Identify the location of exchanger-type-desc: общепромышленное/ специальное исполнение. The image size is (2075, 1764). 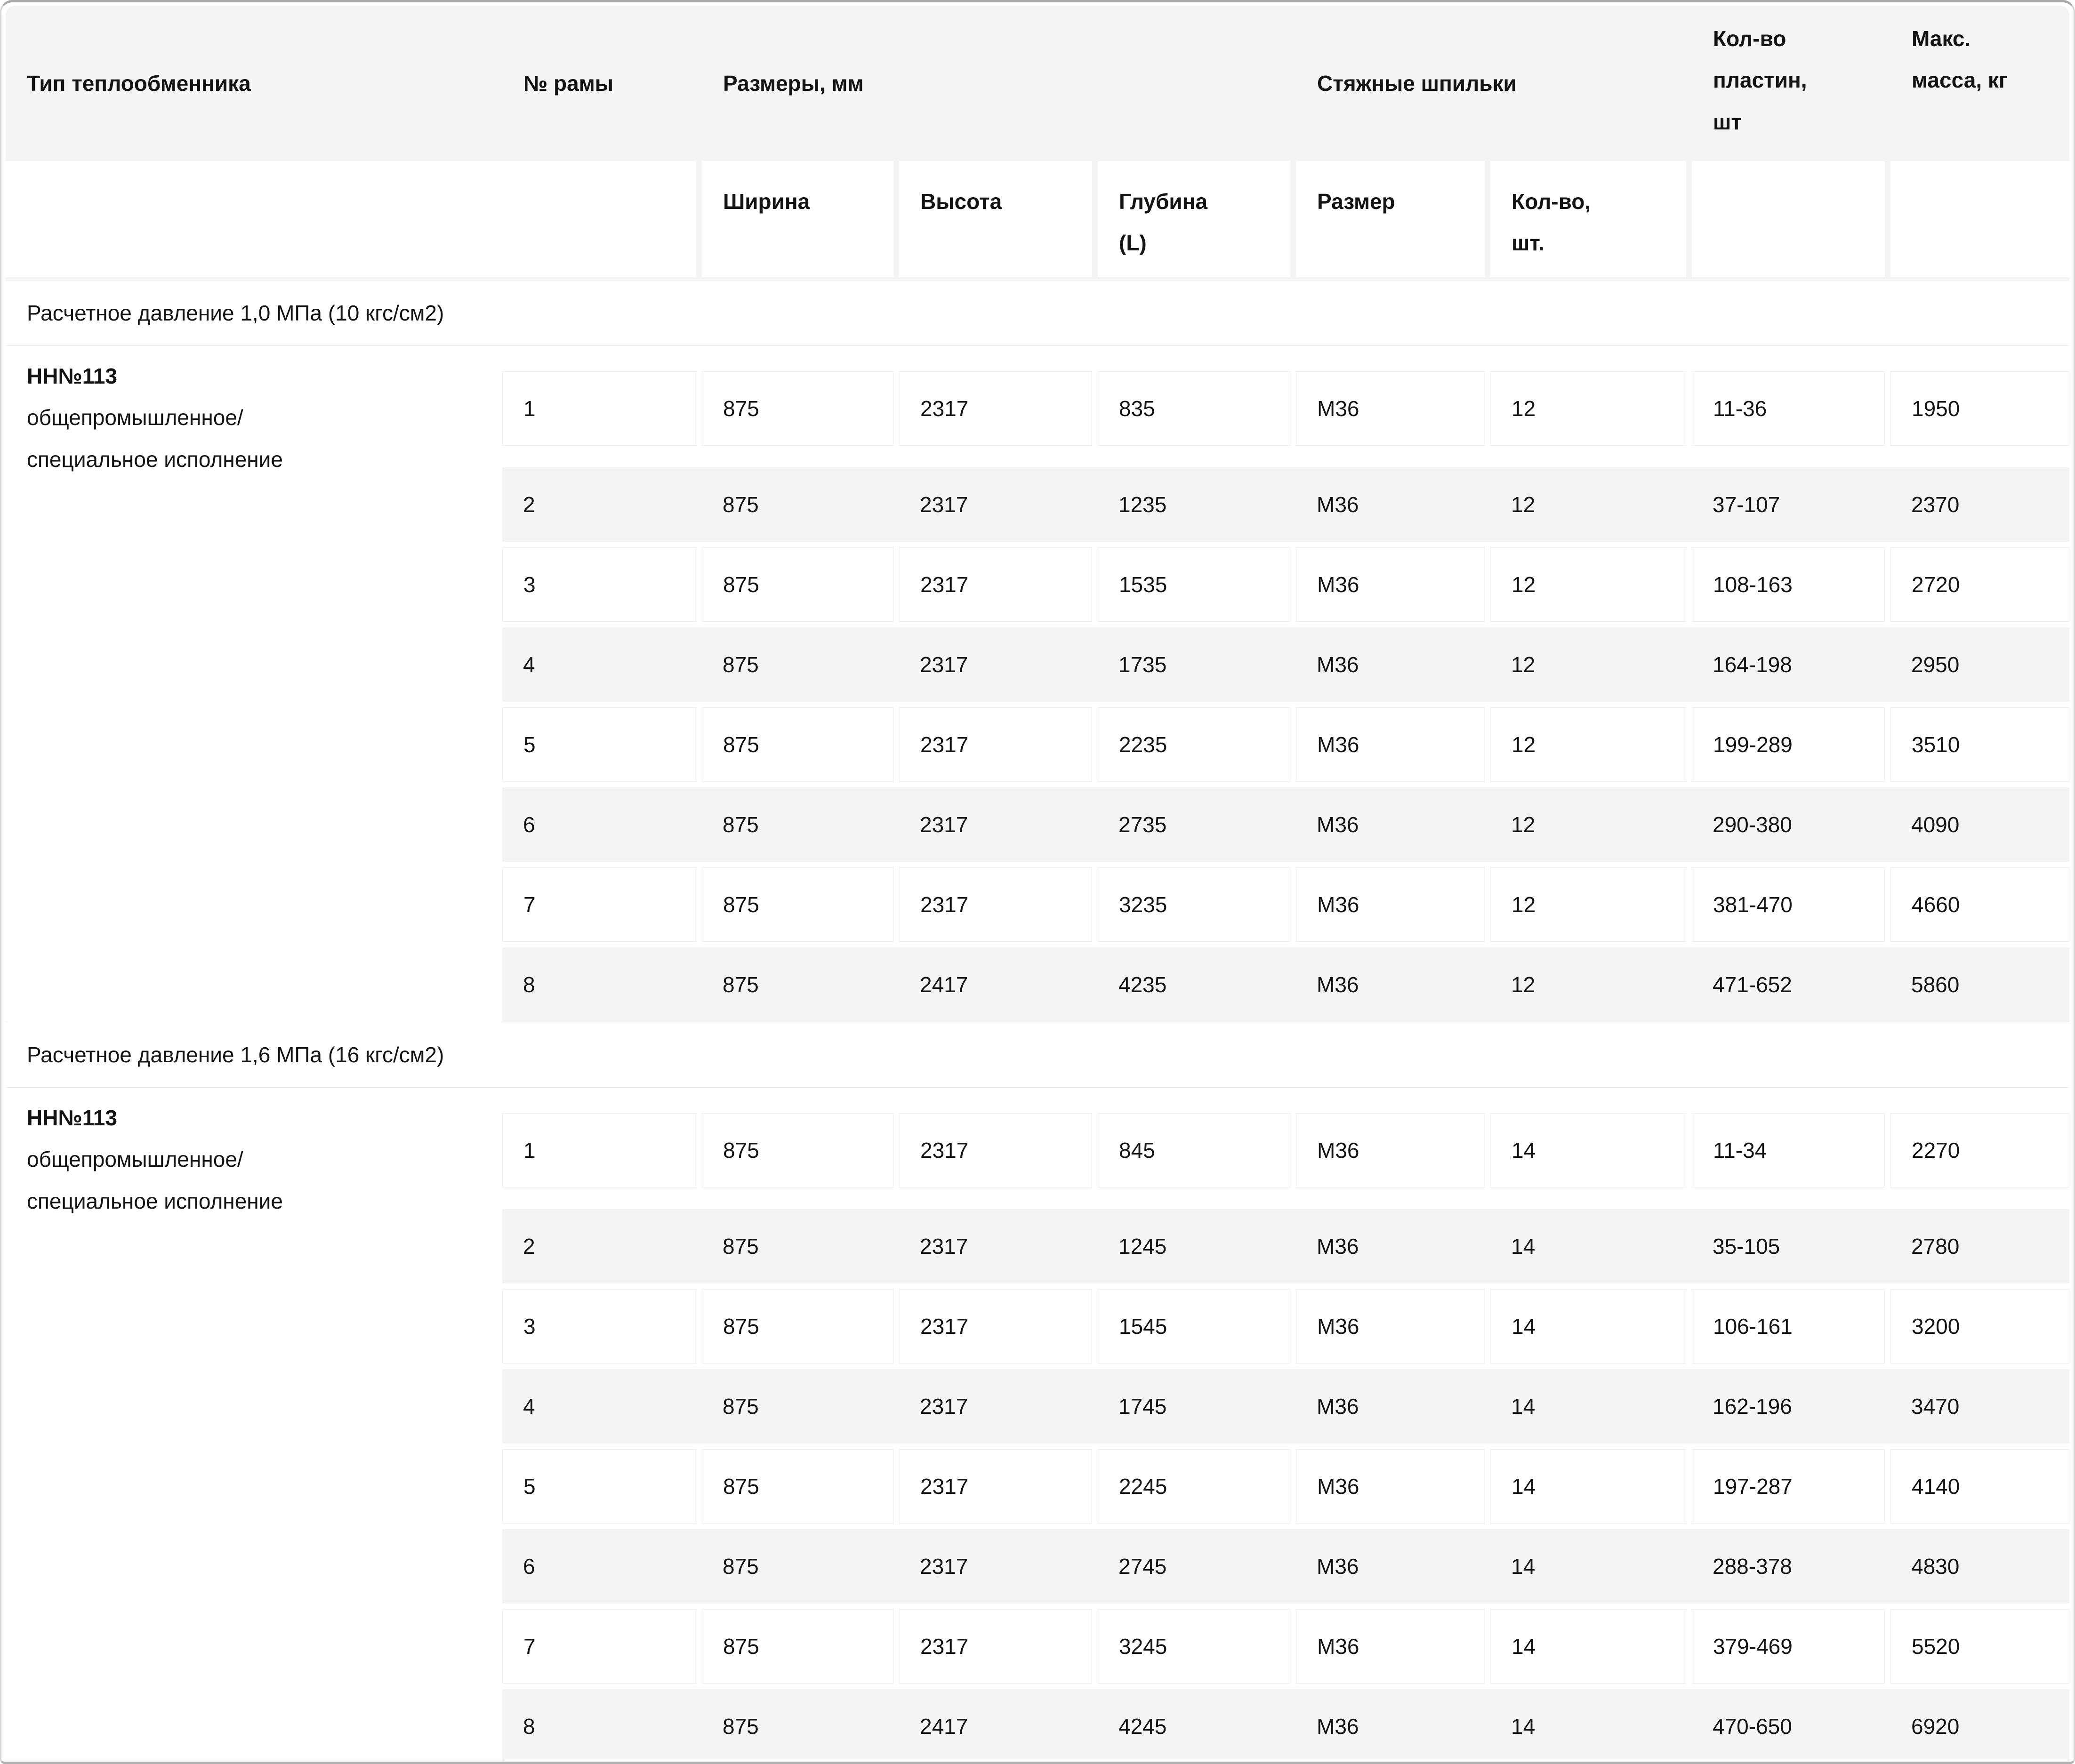
(155, 1180).